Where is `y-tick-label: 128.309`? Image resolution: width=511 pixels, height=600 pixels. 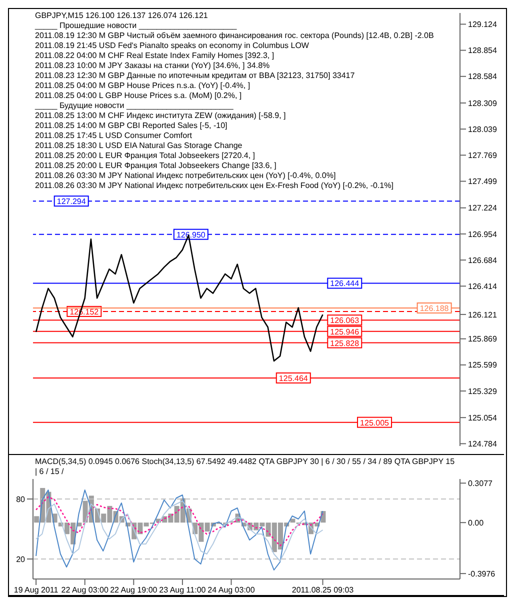
y-tick-label: 128.309 is located at coordinates (483, 103).